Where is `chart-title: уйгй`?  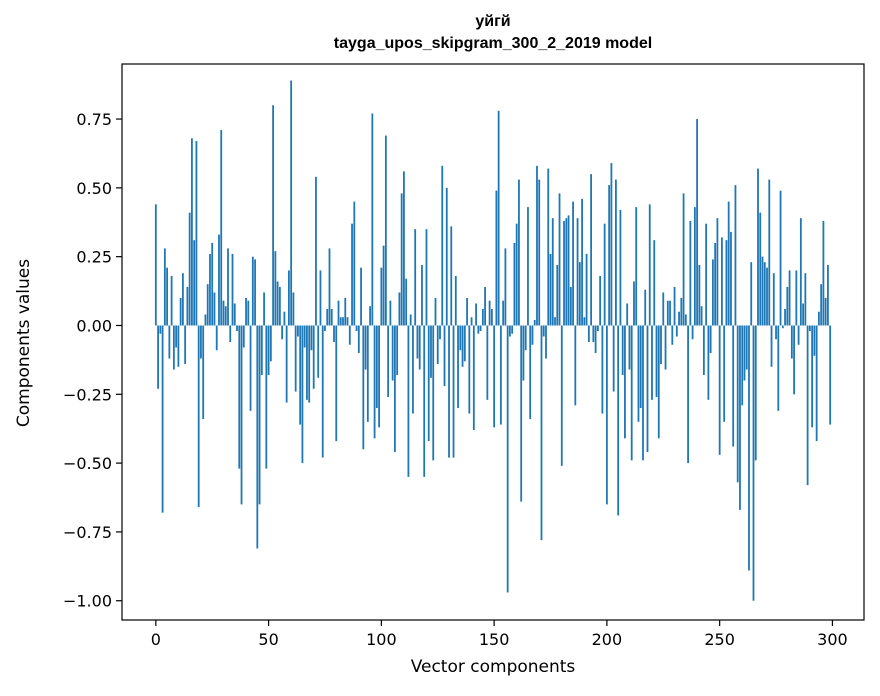
chart-title: уйгй is located at coordinates (493, 21).